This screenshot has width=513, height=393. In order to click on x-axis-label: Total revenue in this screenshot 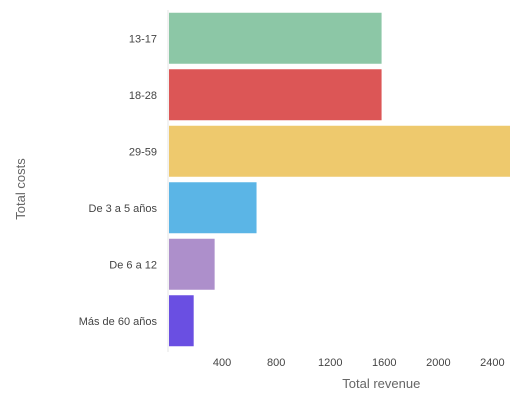, I will do `click(381, 383)`.